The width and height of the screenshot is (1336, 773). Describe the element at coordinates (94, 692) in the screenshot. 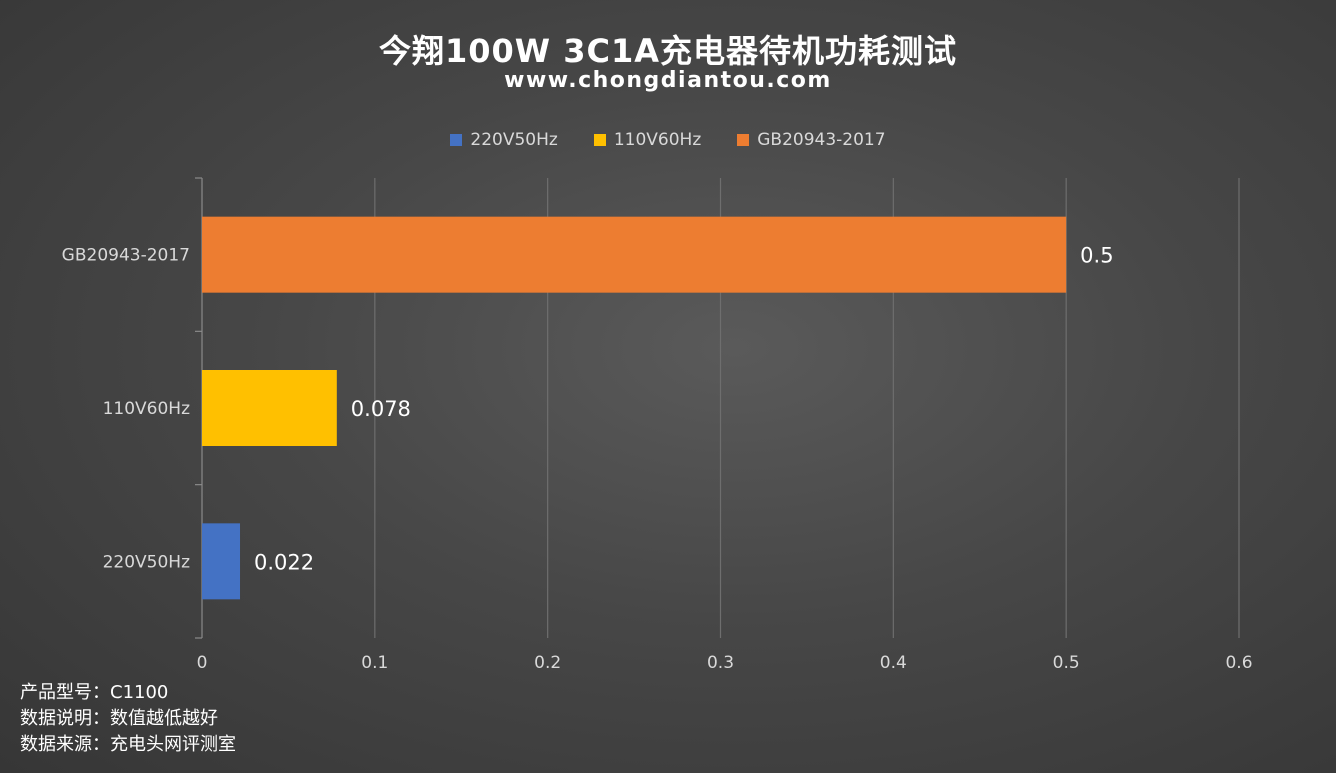

I see `note-model: 产品型号：C1100` at that location.